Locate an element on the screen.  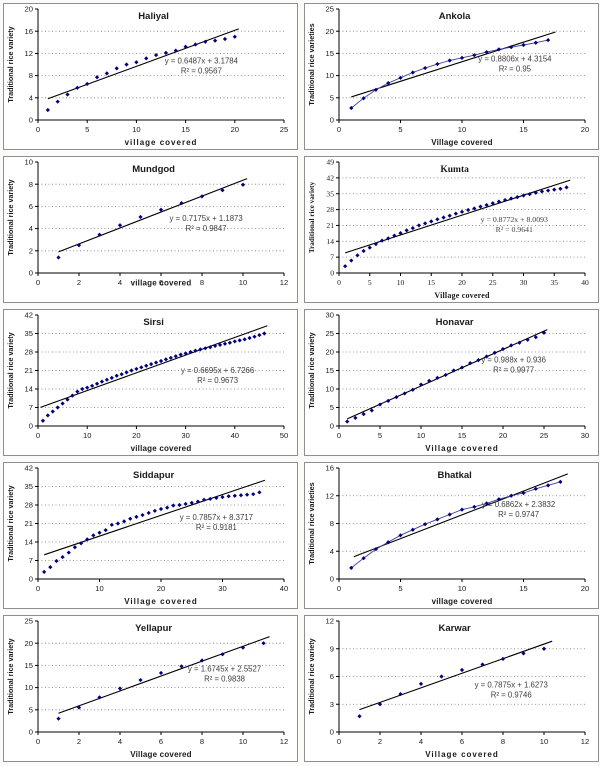
equation-label: y = 0.7875x + 1.6273 is located at coordinates (511, 685).